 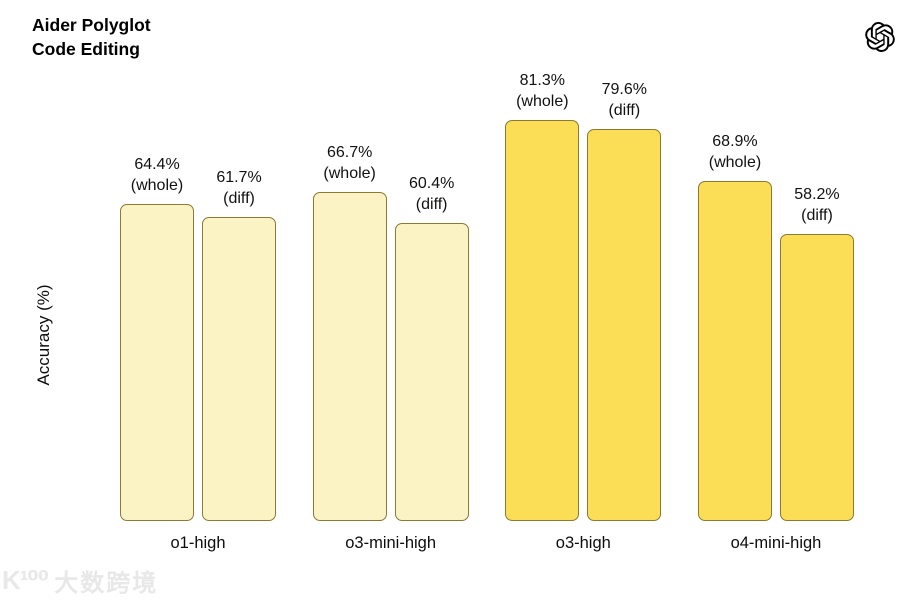 I want to click on bar-o3-high-diff, so click(x=624, y=325).